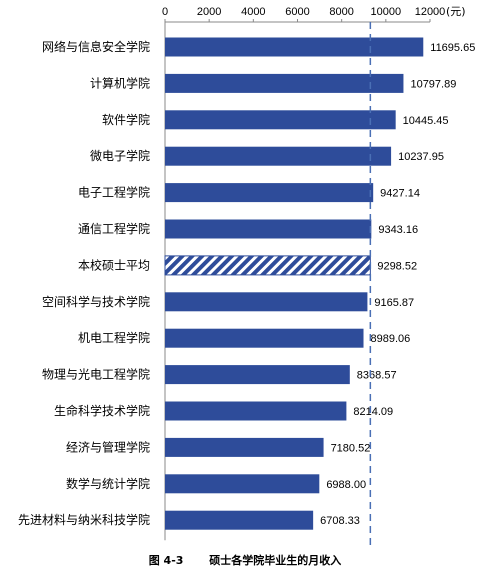 The height and width of the screenshot is (574, 490). What do you see at coordinates (391, 339) in the screenshot?
I see `value-label: 8989.06` at bounding box center [391, 339].